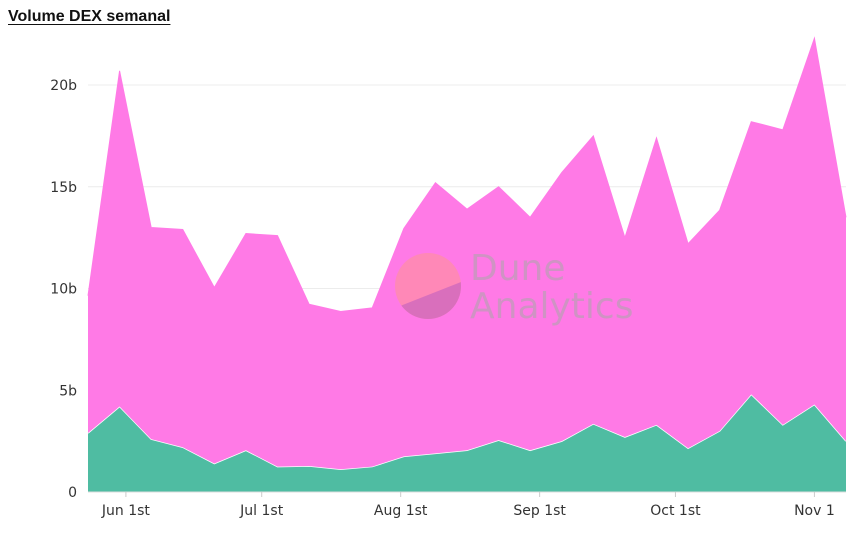  I want to click on chart-title: Volume DEX semanal, so click(89, 16).